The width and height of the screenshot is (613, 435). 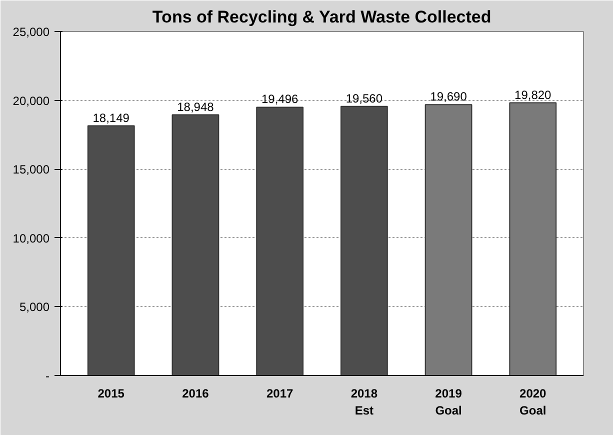 I want to click on data-label: 19,560, so click(x=364, y=98).